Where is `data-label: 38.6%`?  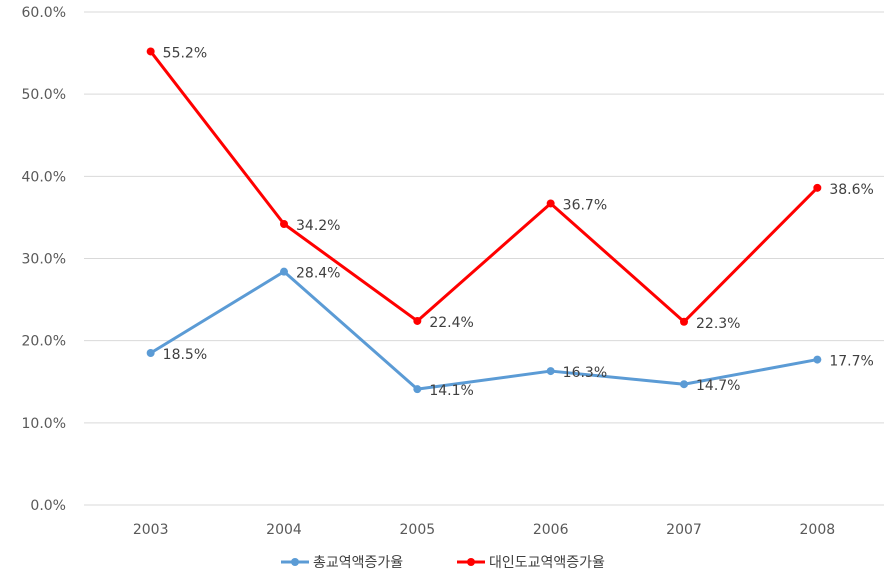
data-label: 38.6% is located at coordinates (851, 190).